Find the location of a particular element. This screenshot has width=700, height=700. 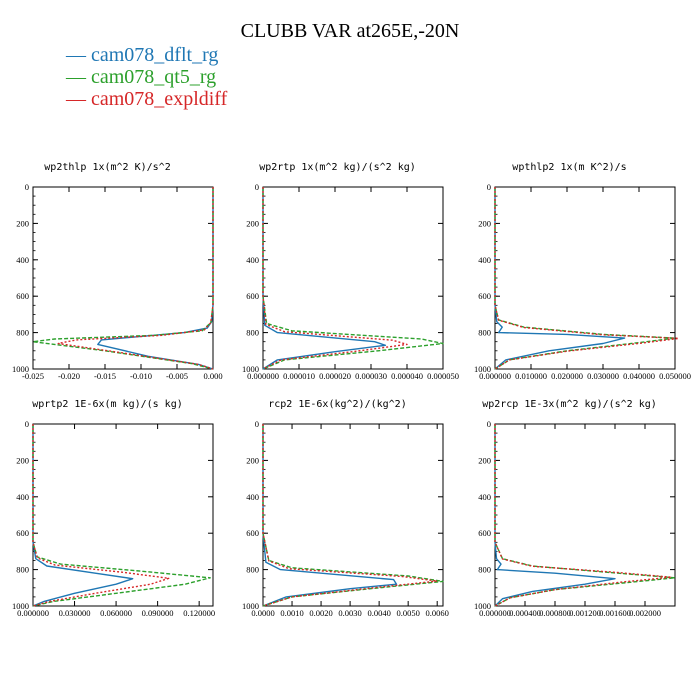

x-tick-label: 0.000030 is located at coordinates (371, 376).